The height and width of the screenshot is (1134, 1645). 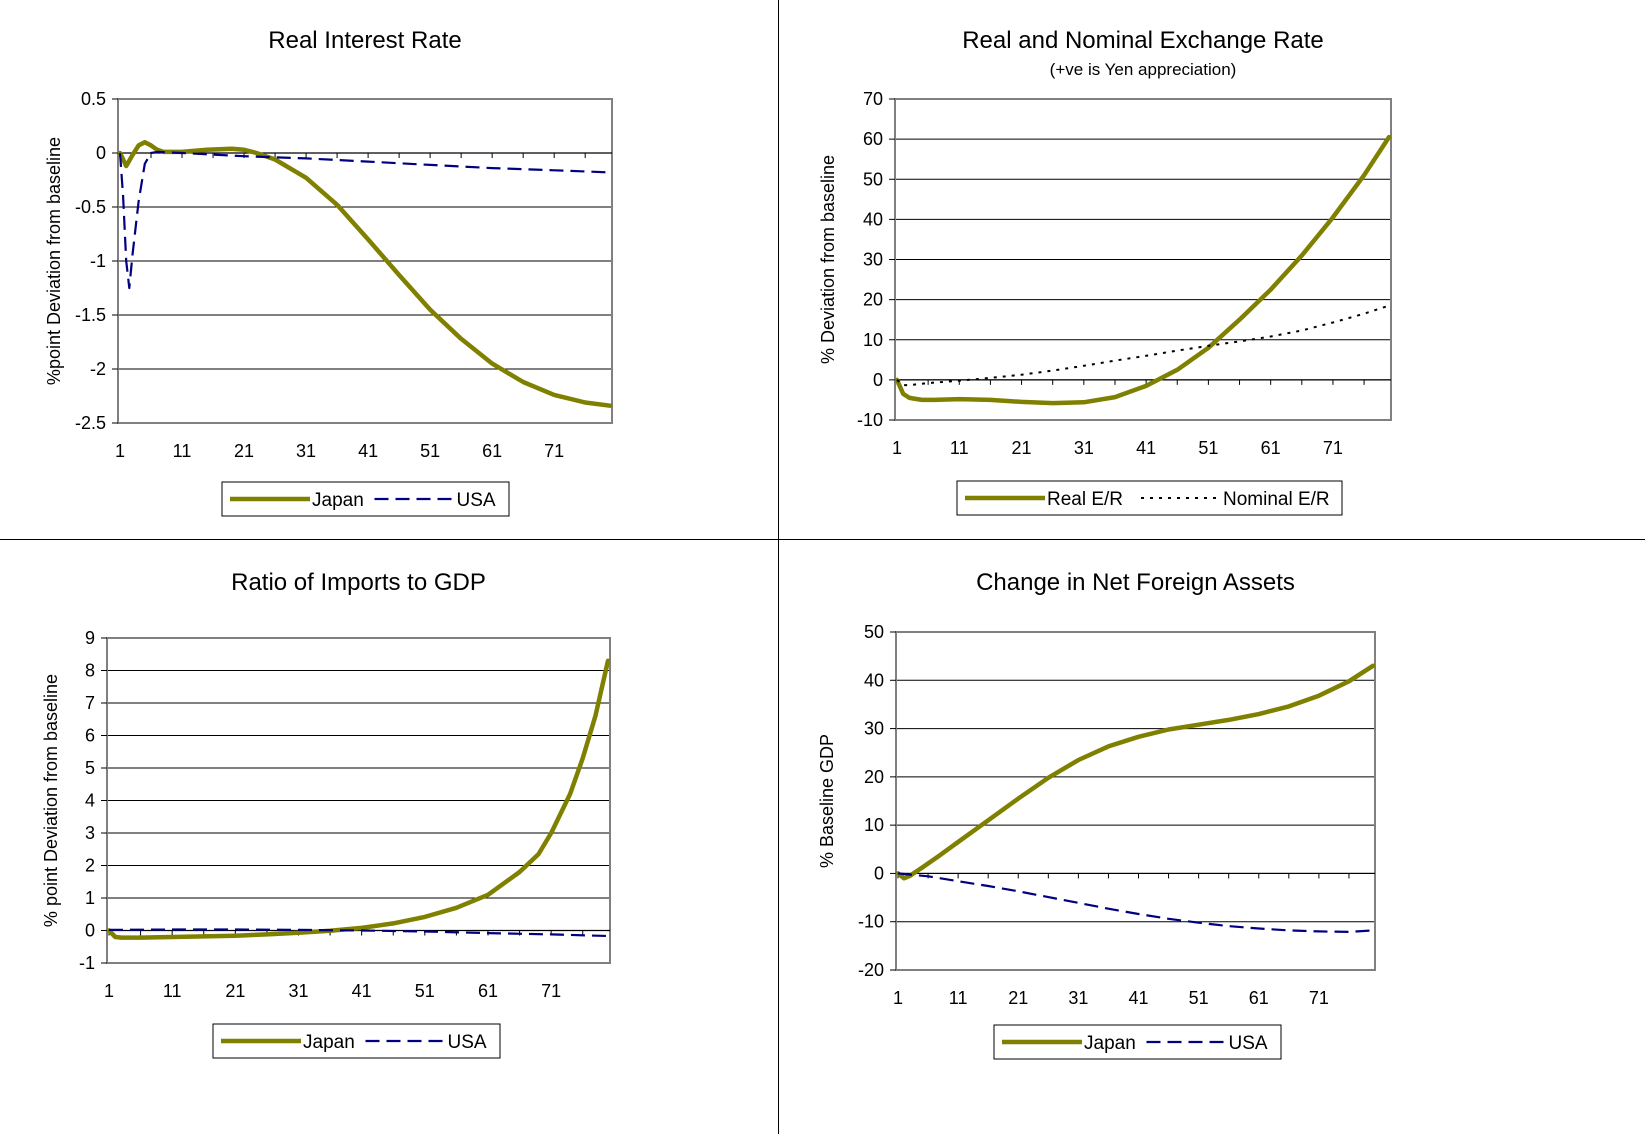 I want to click on chart-title: Real and Nominal Exchange Rate, so click(x=1143, y=40).